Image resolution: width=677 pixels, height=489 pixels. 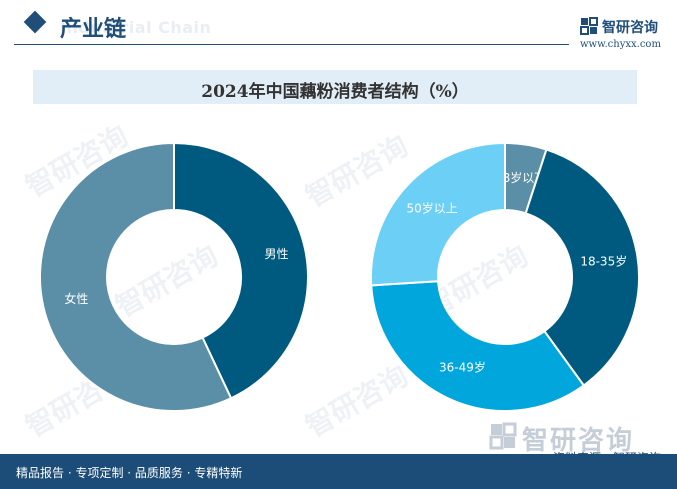 I want to click on chart-title: 2024年中国藕粉消费者结构（%）, so click(x=335, y=92).